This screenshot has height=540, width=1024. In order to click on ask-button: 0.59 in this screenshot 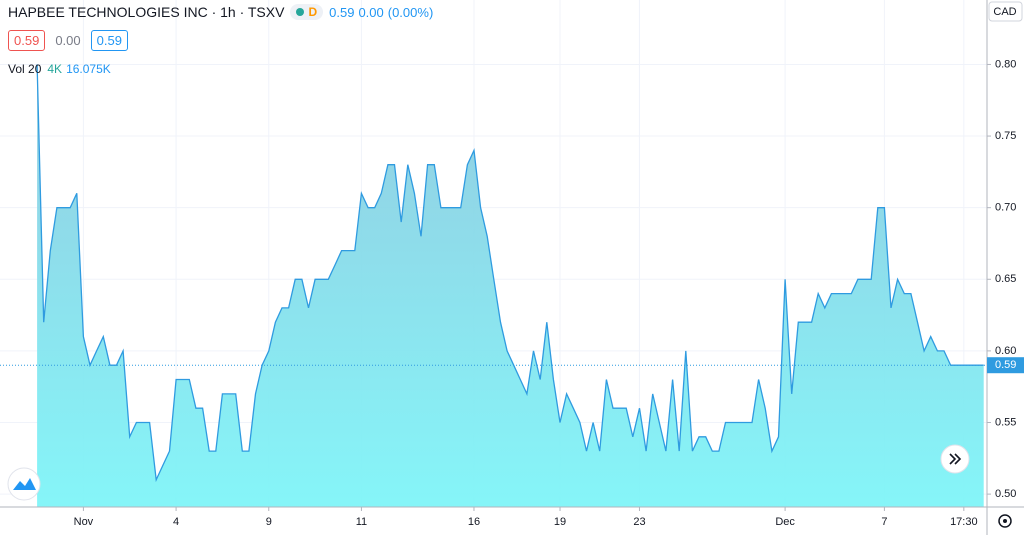, I will do `click(109, 40)`.